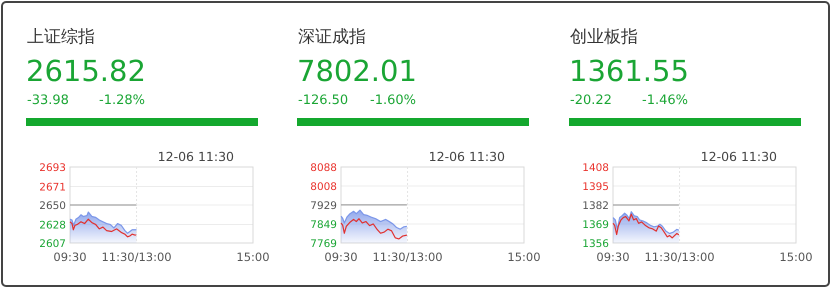 The width and height of the screenshot is (831, 289). What do you see at coordinates (323, 244) in the screenshot?
I see `y-tick-label: 7769` at bounding box center [323, 244].